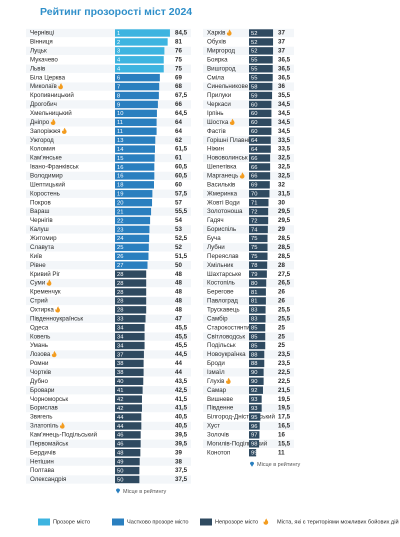  I want to click on city-name: Броди, so click(216, 363).